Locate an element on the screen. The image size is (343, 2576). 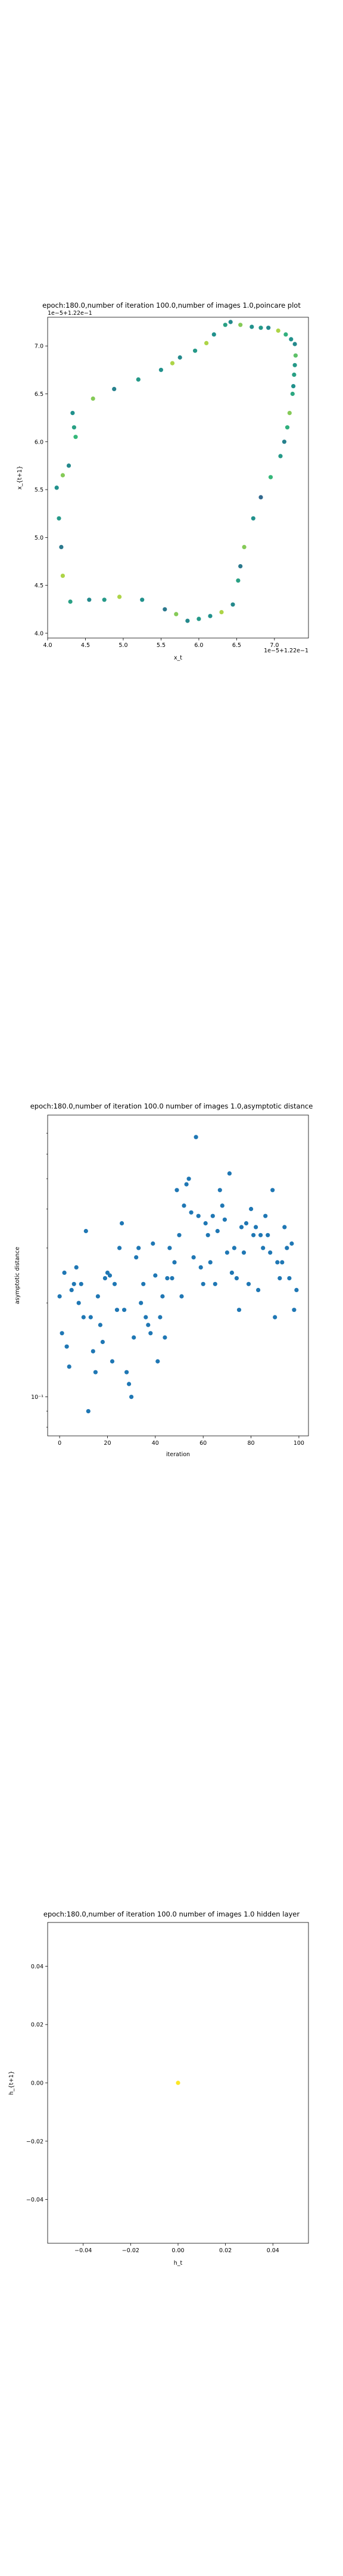
hidden-x-ticks: −0.04 −0.02 0.00 0.02 0.04 is located at coordinates (176, 2248).